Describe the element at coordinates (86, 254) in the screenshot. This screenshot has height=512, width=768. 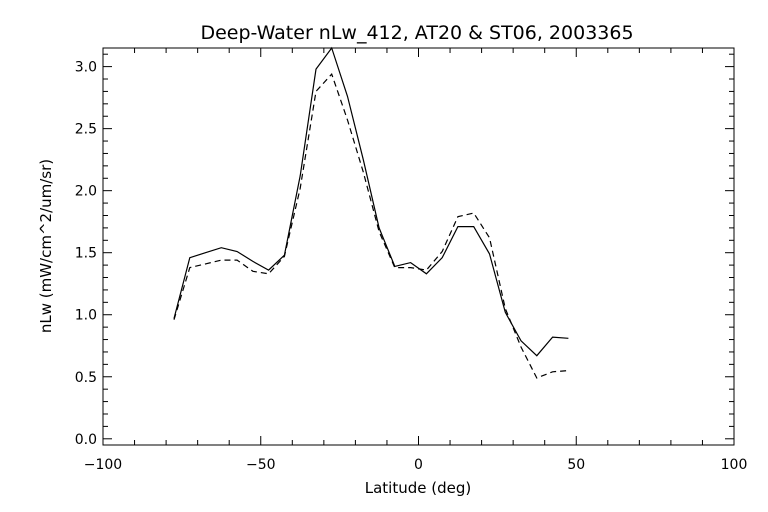
I see `y-tick-label: 1.5` at that location.